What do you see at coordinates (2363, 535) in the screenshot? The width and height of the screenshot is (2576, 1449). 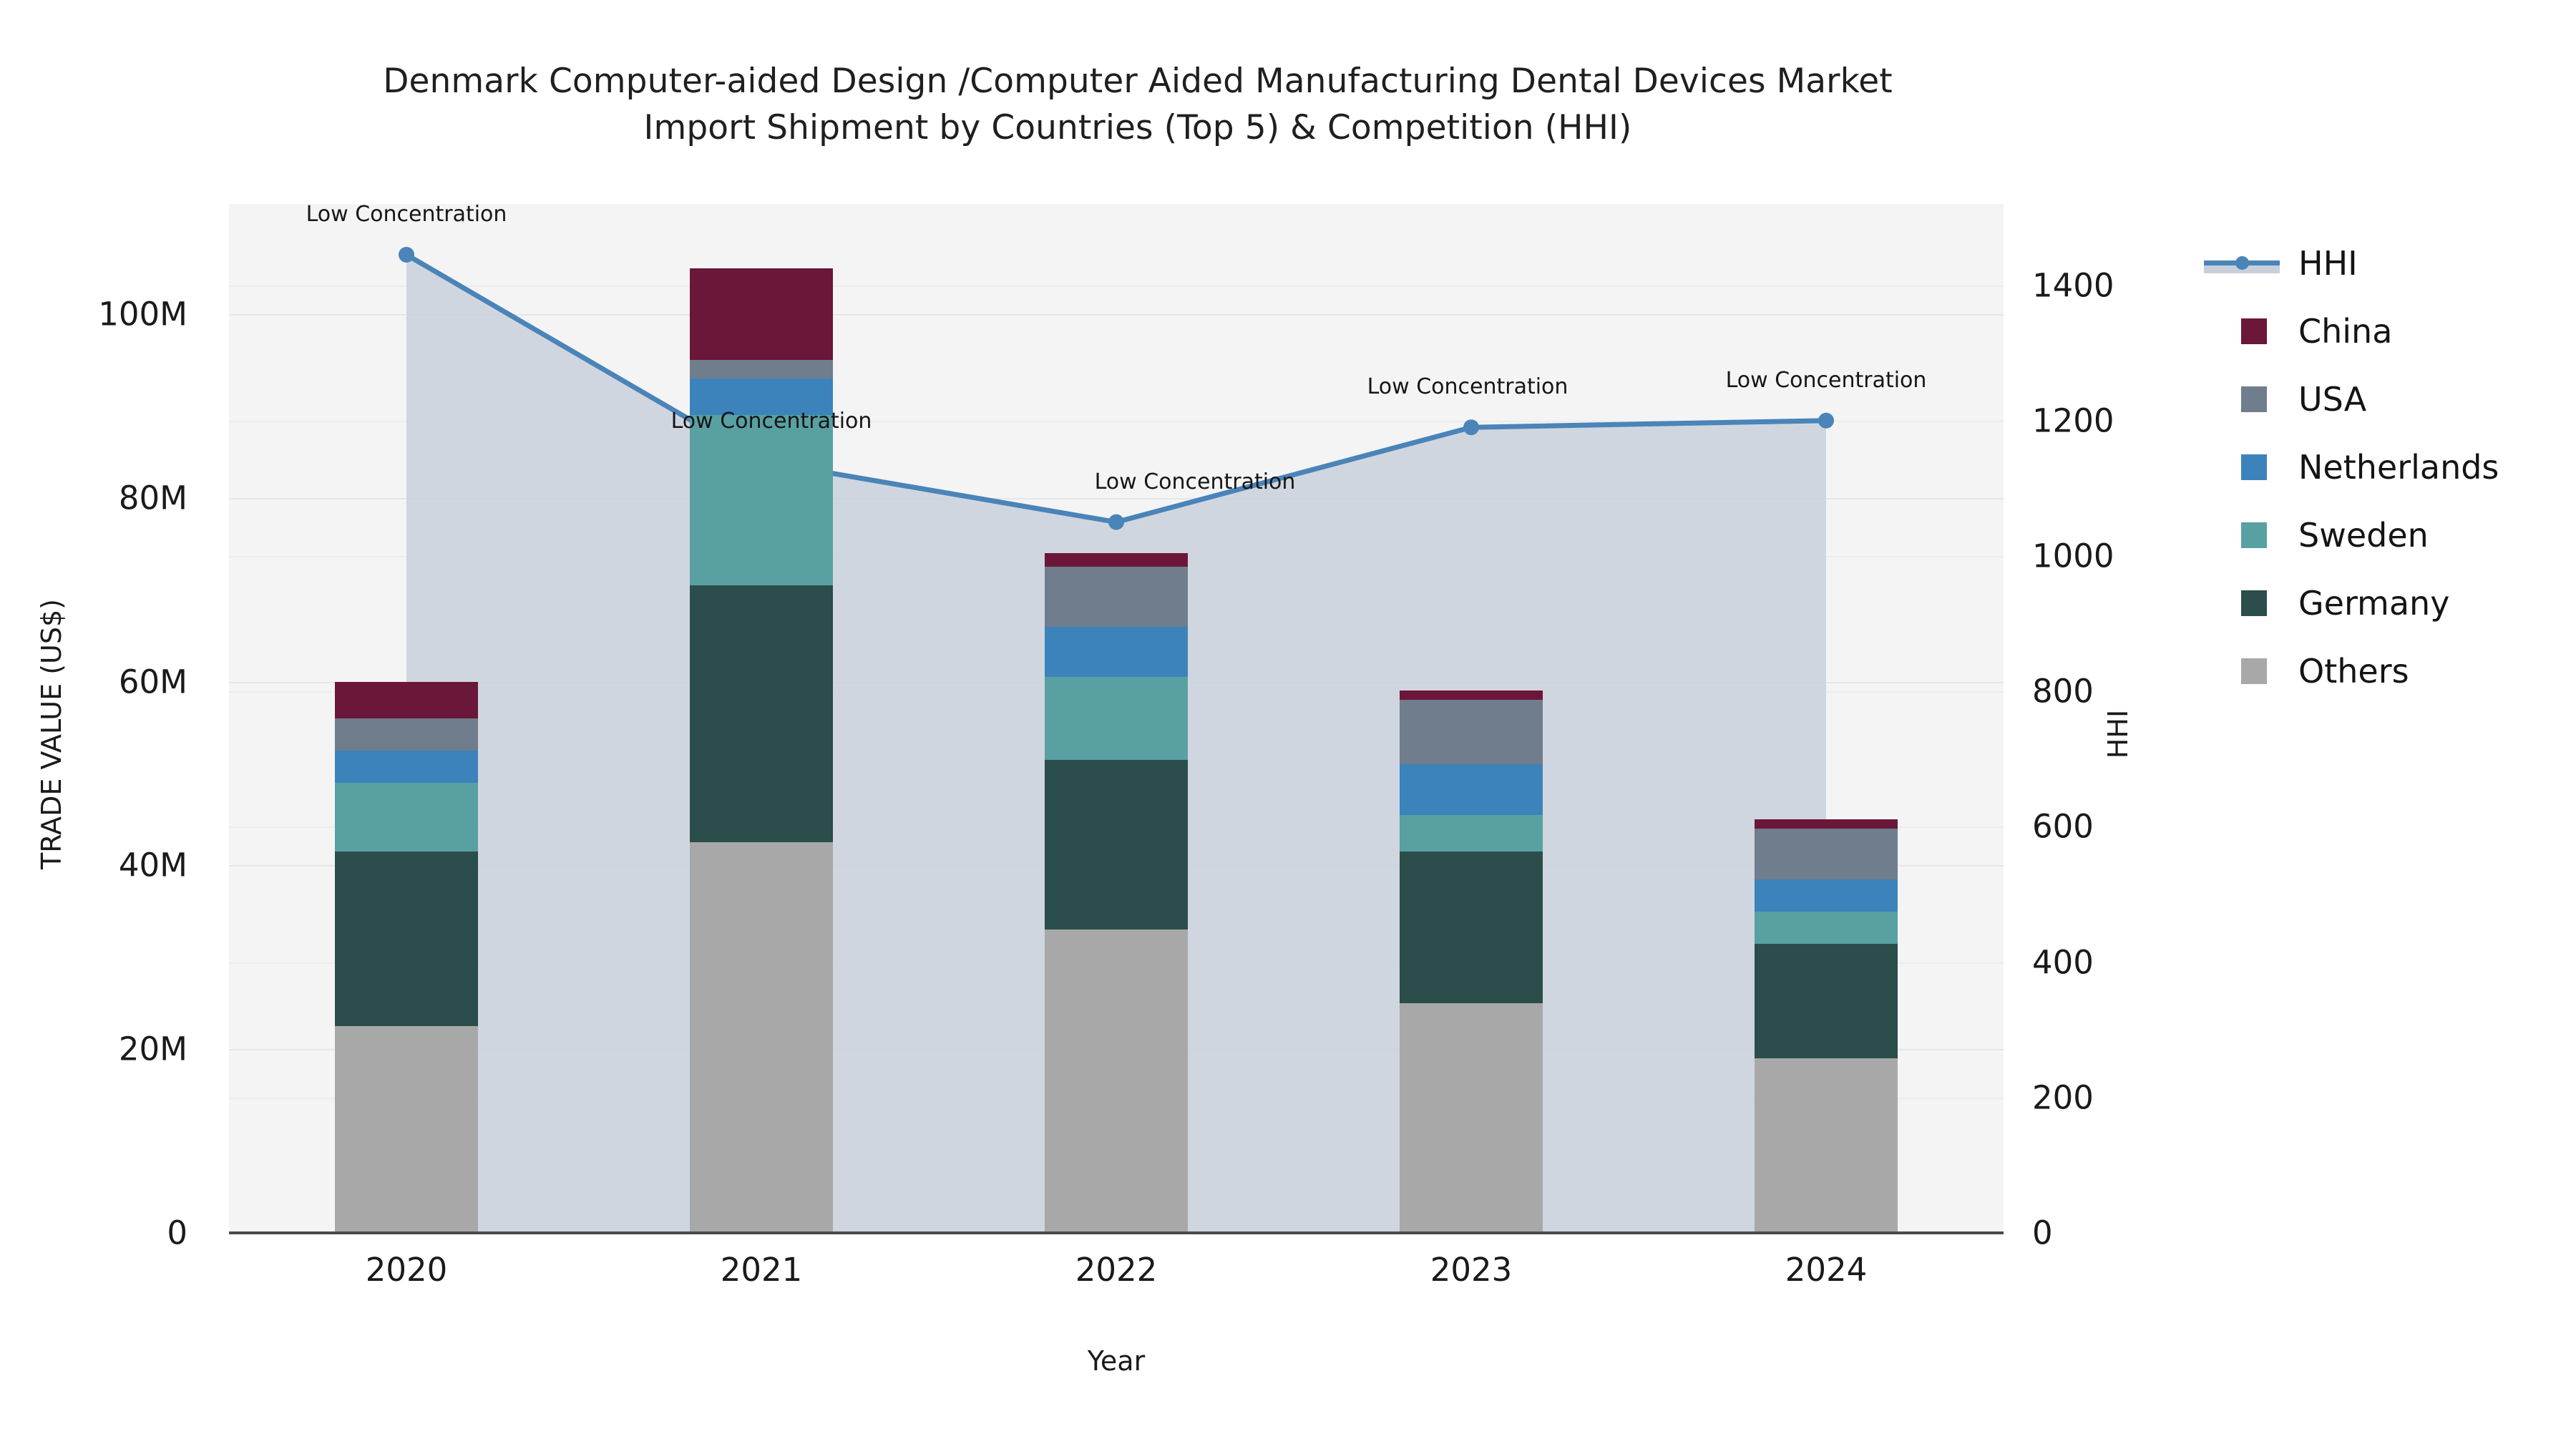 I see `legend-label-sweden: Sweden` at bounding box center [2363, 535].